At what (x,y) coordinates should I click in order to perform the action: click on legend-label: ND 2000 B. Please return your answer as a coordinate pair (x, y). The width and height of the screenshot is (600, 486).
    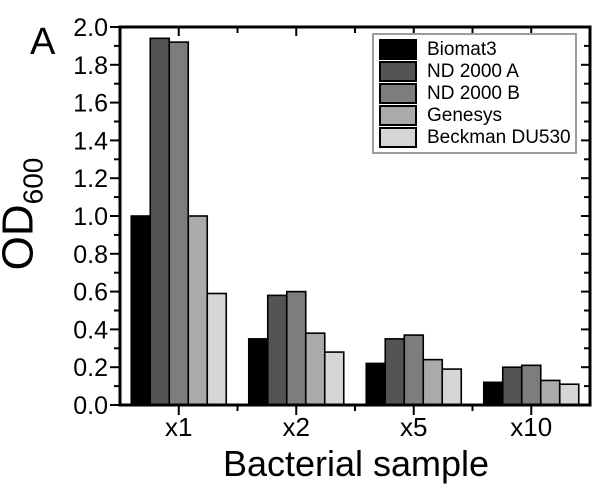
    Looking at the image, I should click on (473, 93).